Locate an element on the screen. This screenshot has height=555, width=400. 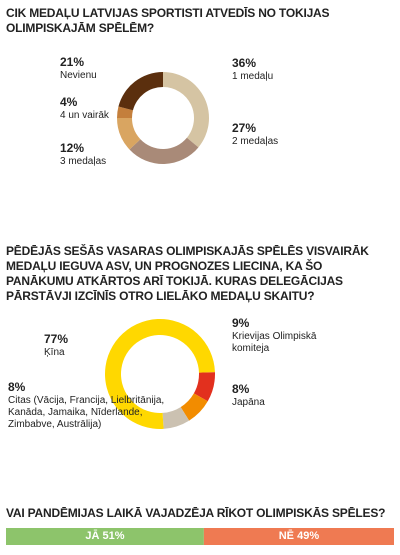
category-label: Krievijas Olimpiskā komiteja is located at coordinates (274, 342).